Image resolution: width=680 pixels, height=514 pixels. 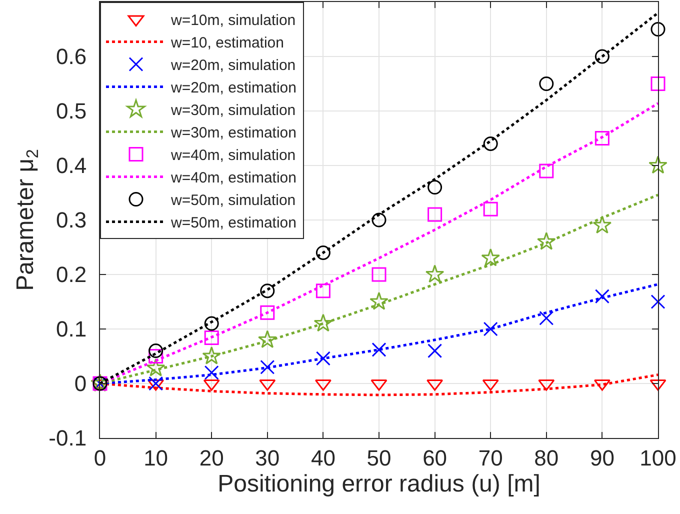 What do you see at coordinates (323, 457) in the screenshot?
I see `x-tick-label: 40` at bounding box center [323, 457].